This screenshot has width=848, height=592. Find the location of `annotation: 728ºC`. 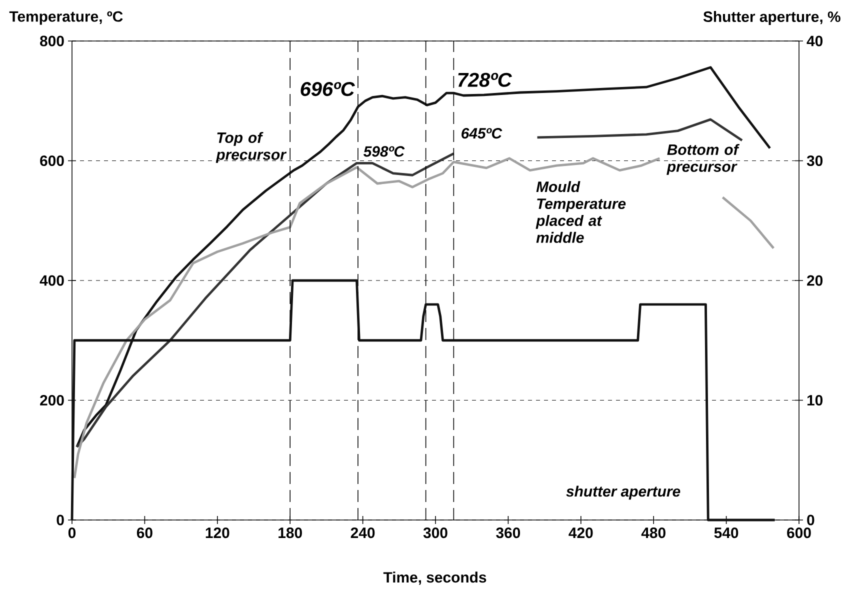

annotation: 728ºC is located at coordinates (485, 79).